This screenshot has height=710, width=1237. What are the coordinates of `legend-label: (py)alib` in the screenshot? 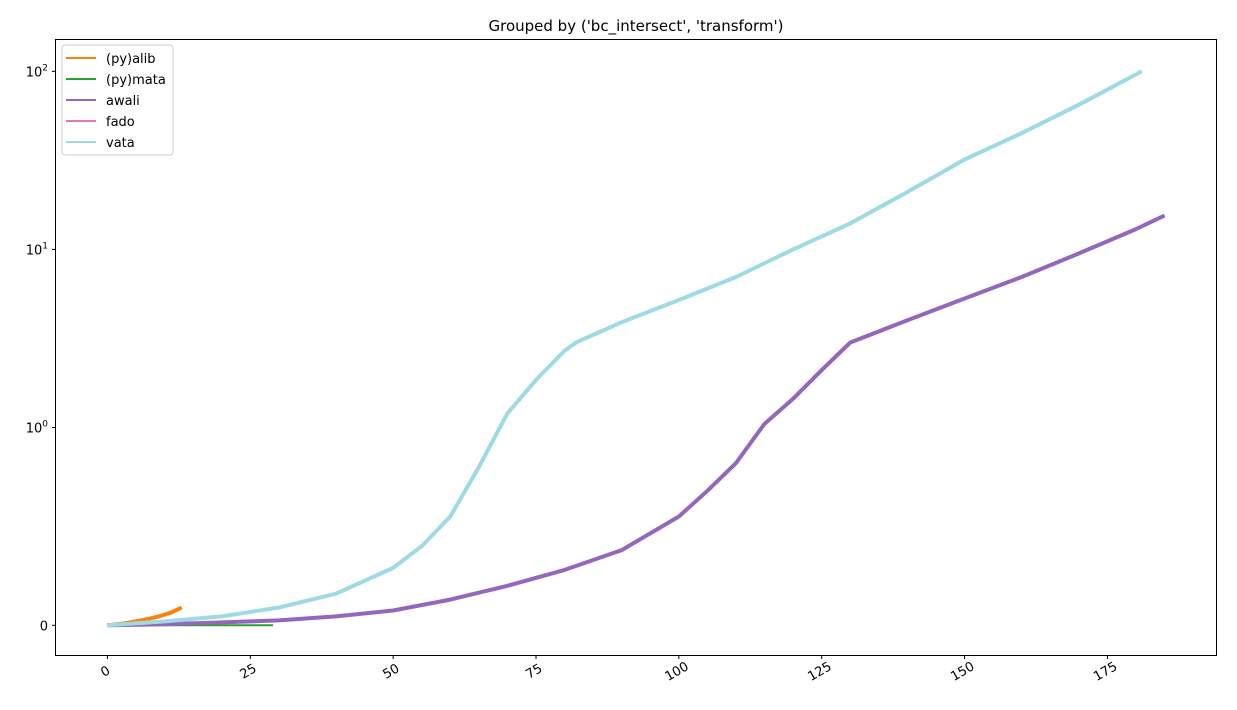 It's located at (131, 59).